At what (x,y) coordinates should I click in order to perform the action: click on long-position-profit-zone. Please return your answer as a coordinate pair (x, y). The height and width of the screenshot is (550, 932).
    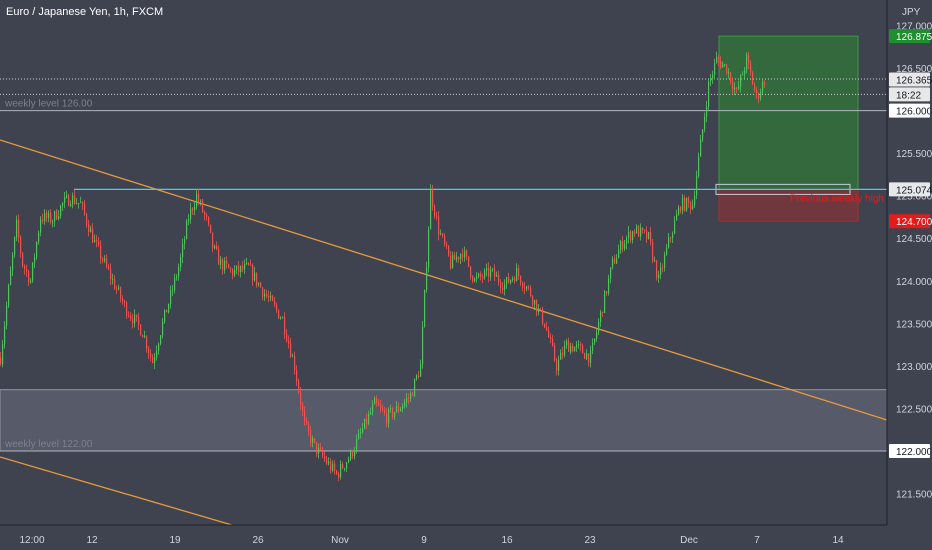
    Looking at the image, I should click on (788, 112).